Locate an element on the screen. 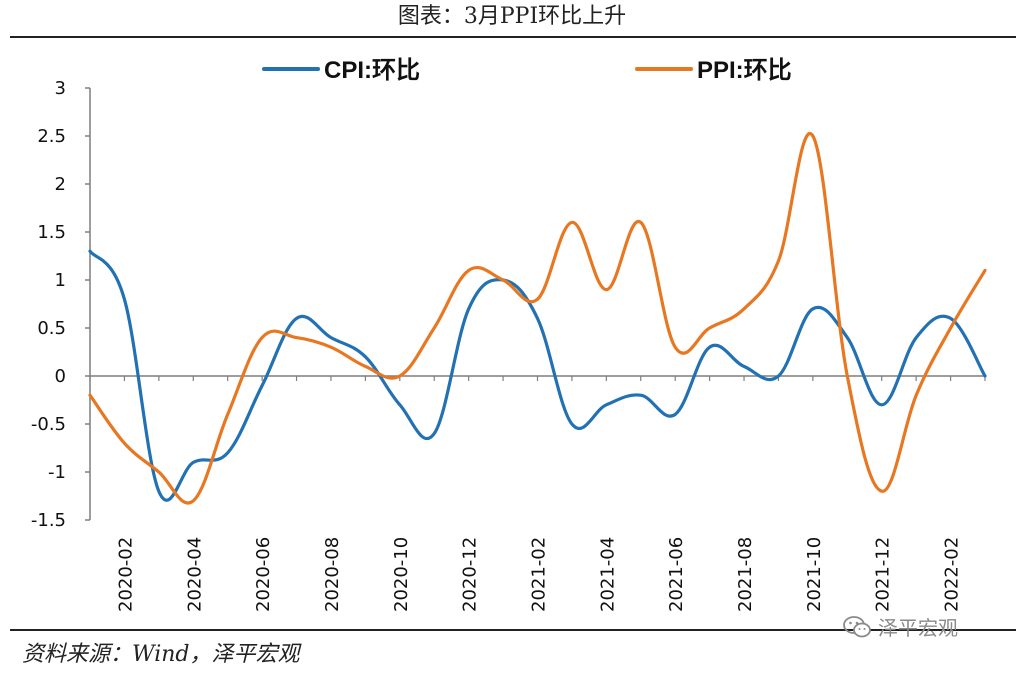 The height and width of the screenshot is (673, 1024). x-tick-label: 2020-02 is located at coordinates (125, 574).